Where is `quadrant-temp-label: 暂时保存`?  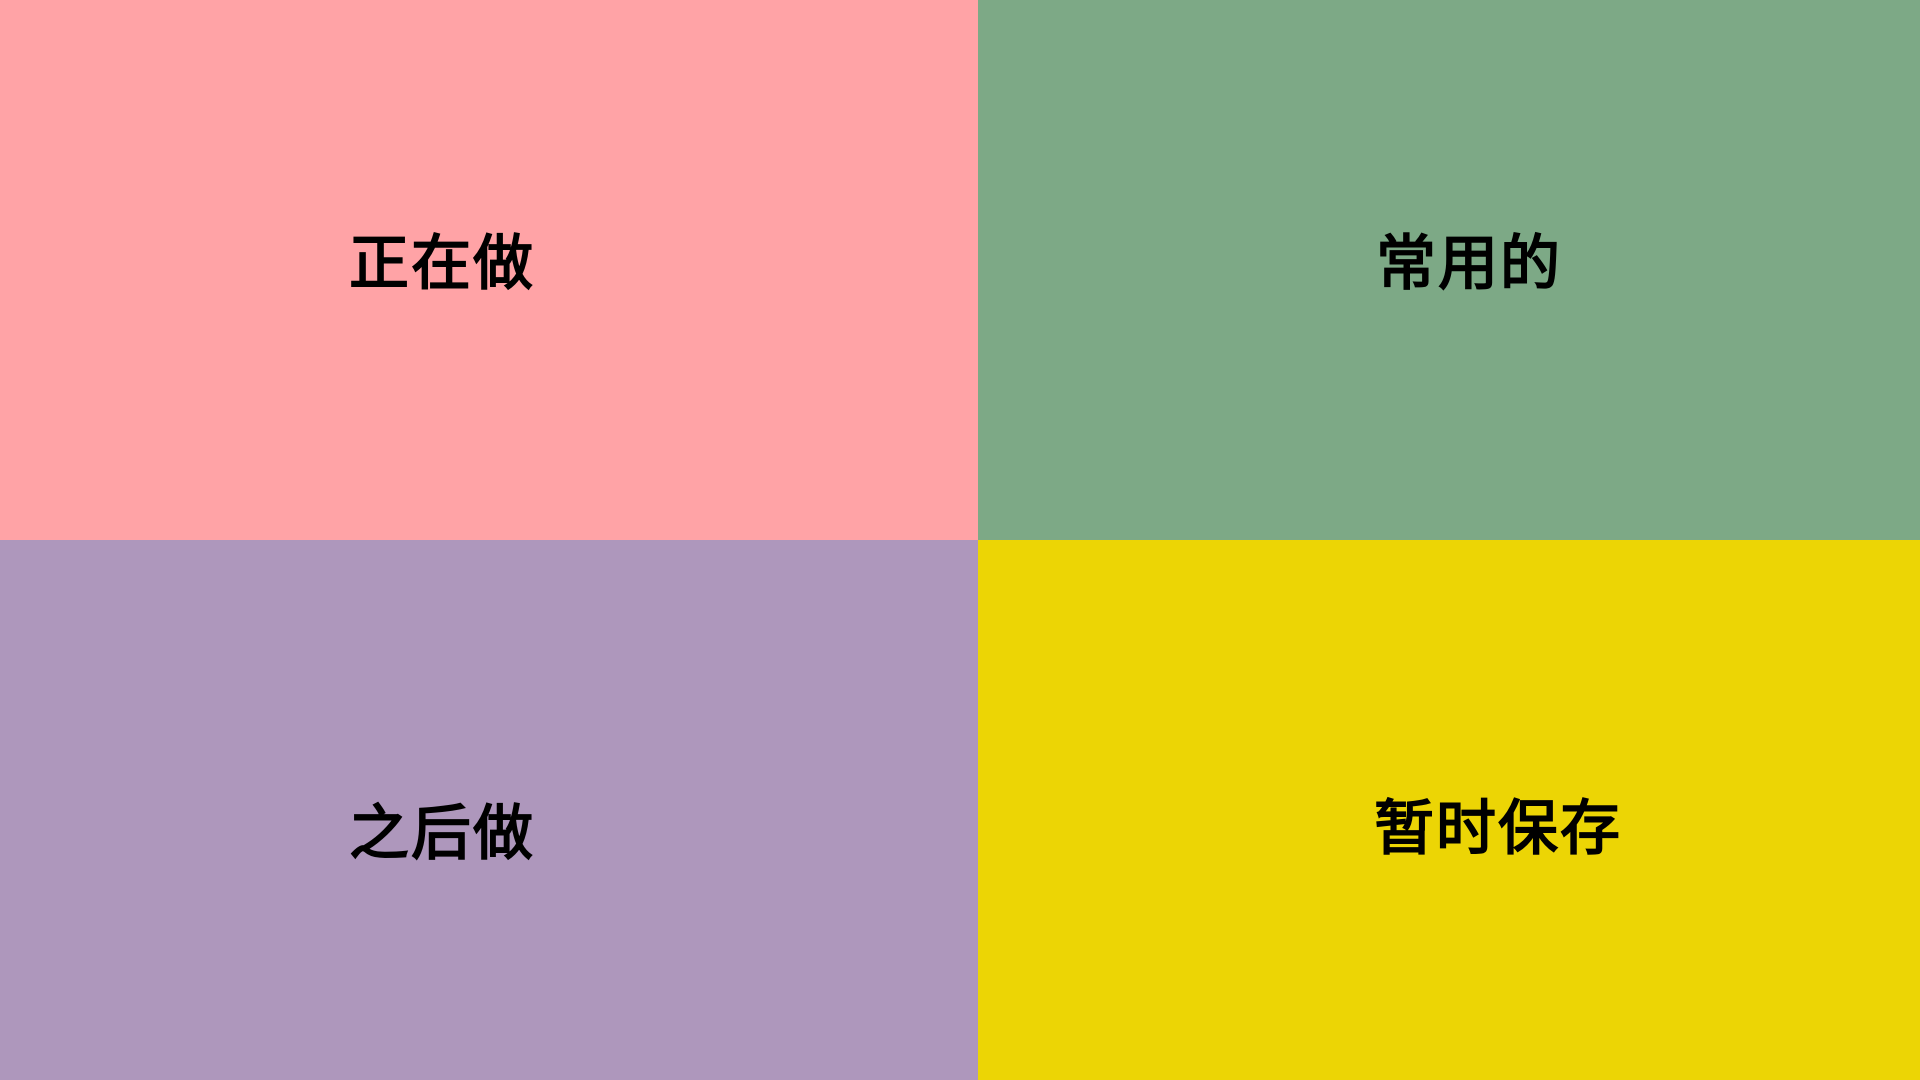
quadrant-temp-label: 暂时保存 is located at coordinates (1498, 829).